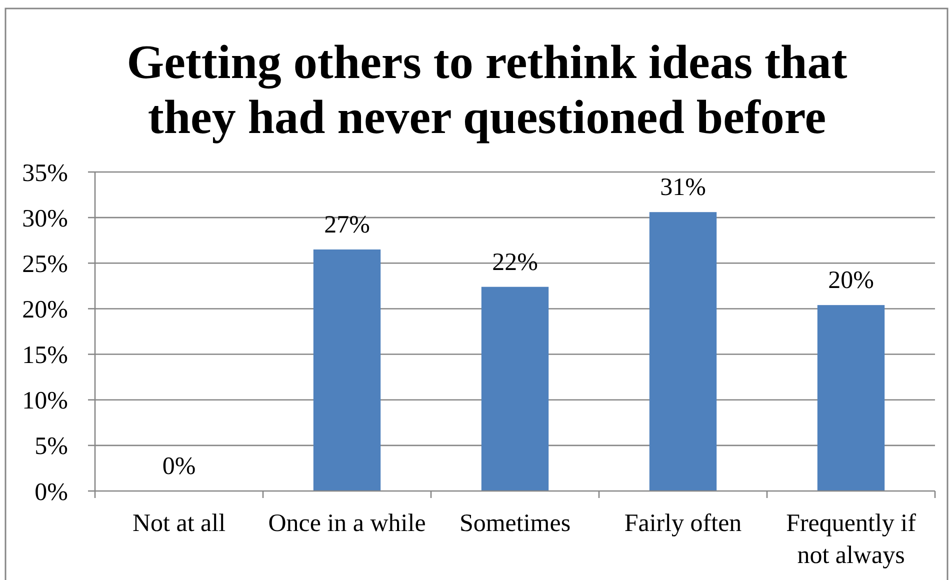  Describe the element at coordinates (515, 262) in the screenshot. I see `data-label: 22%` at that location.